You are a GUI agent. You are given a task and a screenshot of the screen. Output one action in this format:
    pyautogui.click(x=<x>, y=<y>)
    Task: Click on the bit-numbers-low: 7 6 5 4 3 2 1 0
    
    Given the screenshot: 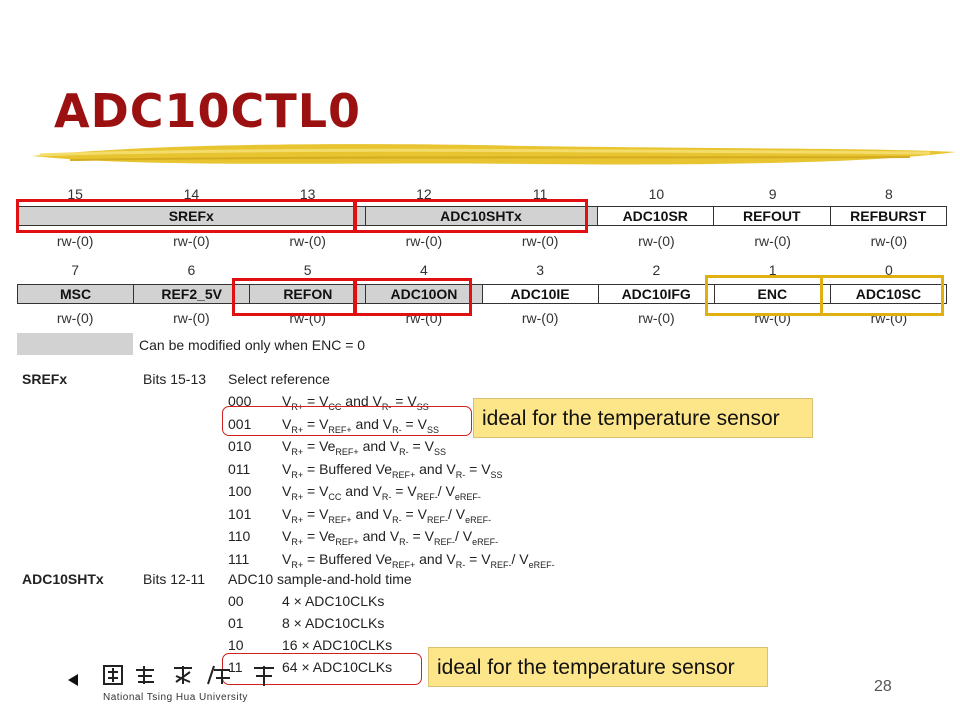 What is the action you would take?
    pyautogui.click(x=482, y=270)
    